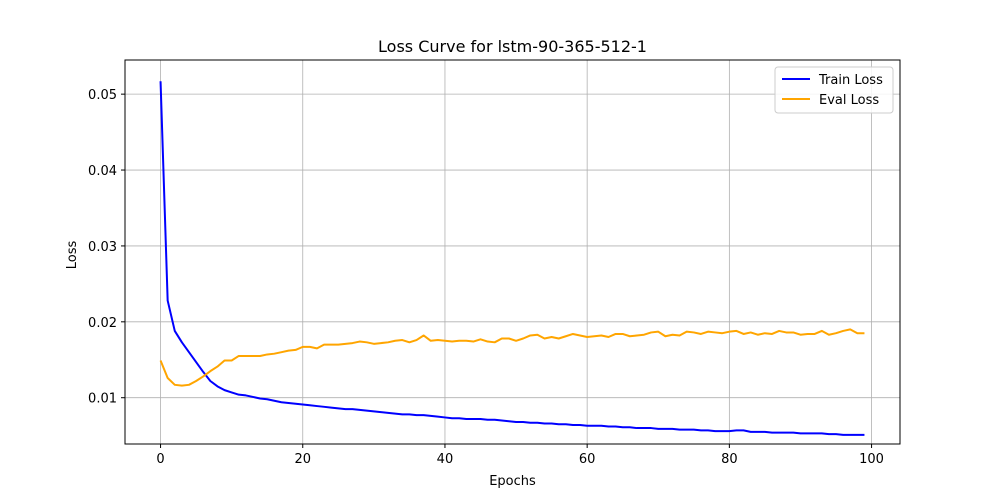 Image resolution: width=1000 pixels, height=500 pixels. What do you see at coordinates (512, 357) in the screenshot?
I see `series-line-eval-loss` at bounding box center [512, 357].